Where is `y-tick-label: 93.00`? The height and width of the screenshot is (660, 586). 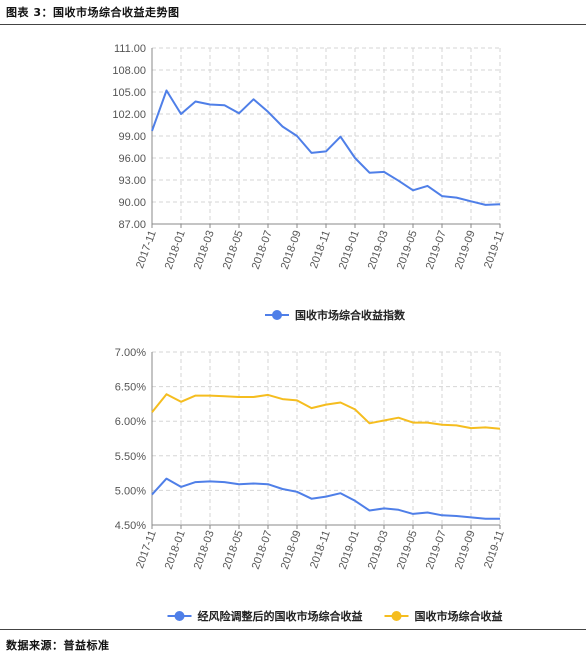
y-tick-label: 93.00 is located at coordinates (132, 181).